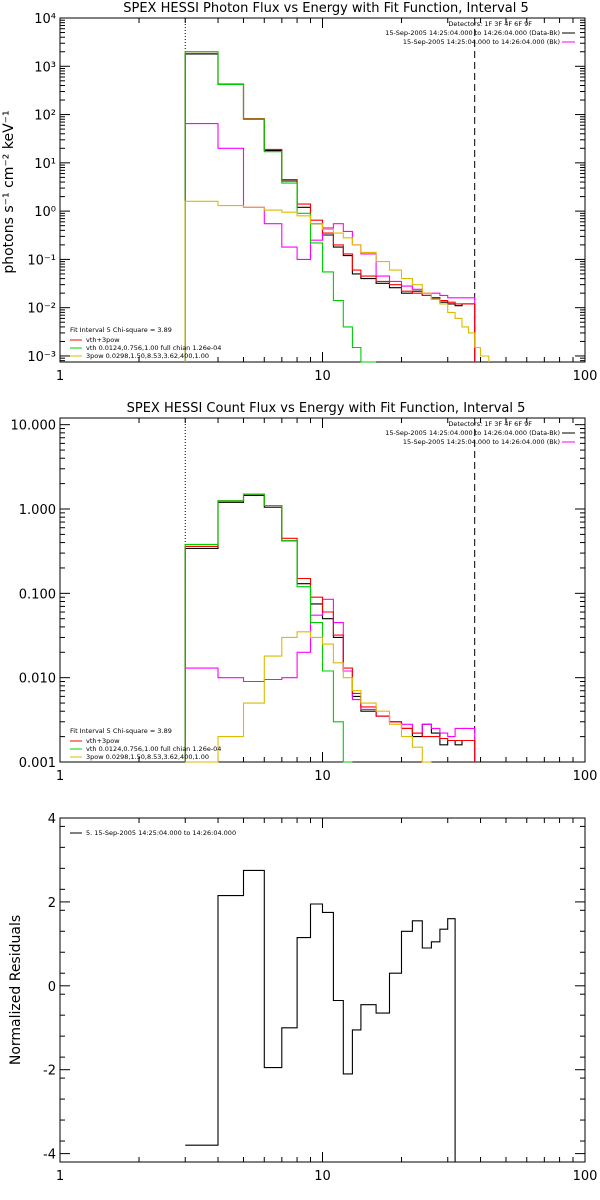  I want to click on y-tick-label: 2, so click(52, 903).